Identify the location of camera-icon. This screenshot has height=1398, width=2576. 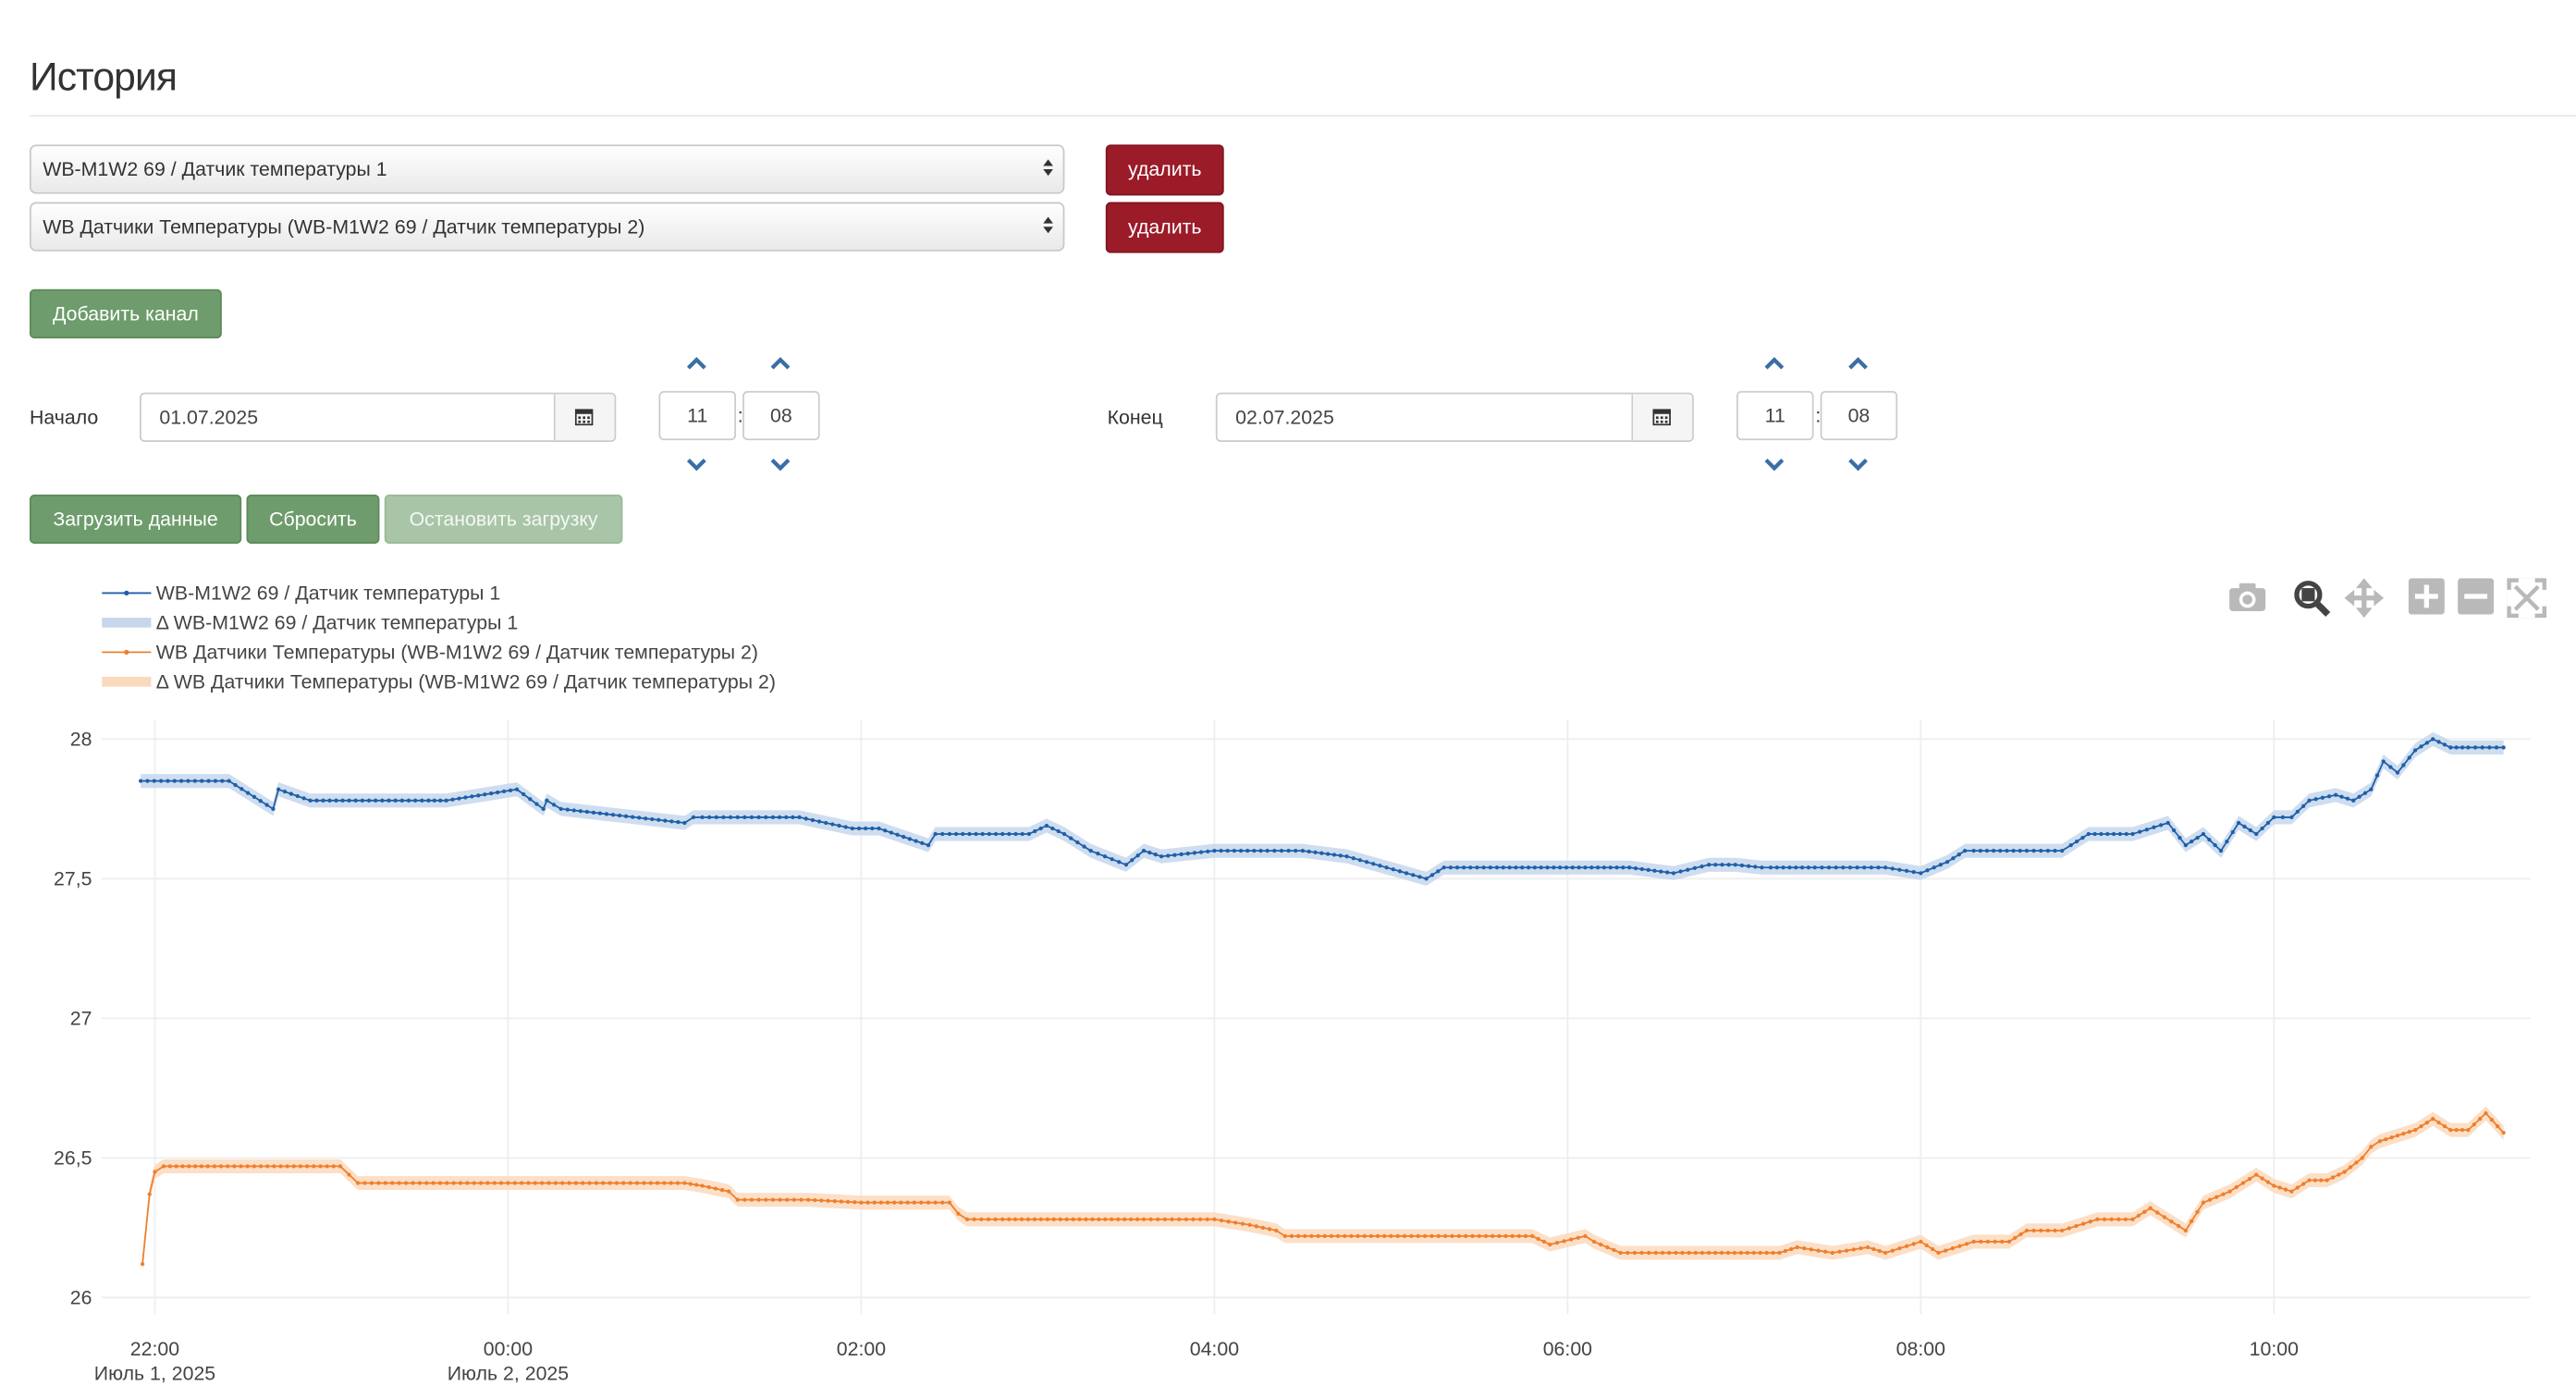
(2247, 596).